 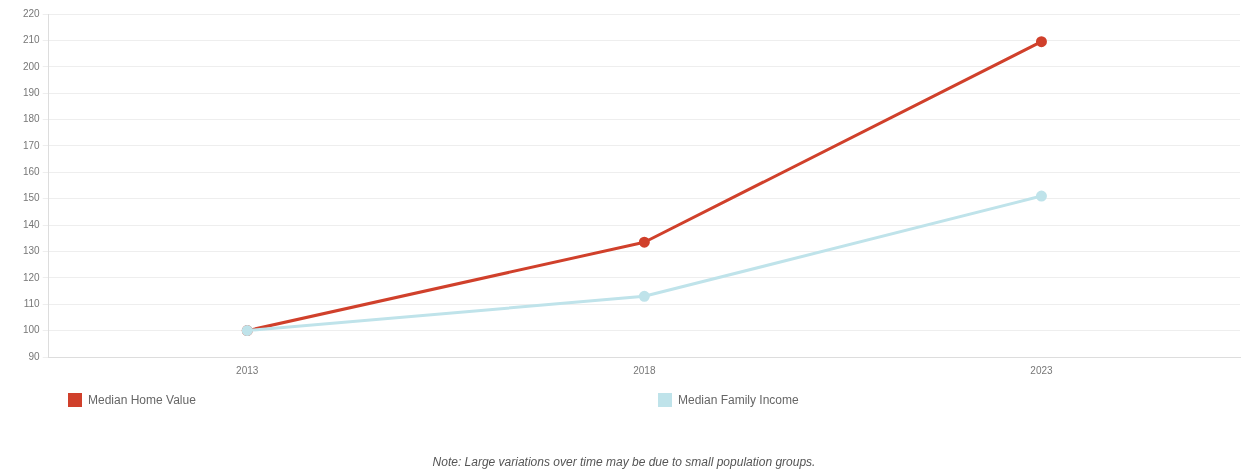 What do you see at coordinates (624, 462) in the screenshot?
I see `text: Note: Large variations over time may be due to small population groups.` at bounding box center [624, 462].